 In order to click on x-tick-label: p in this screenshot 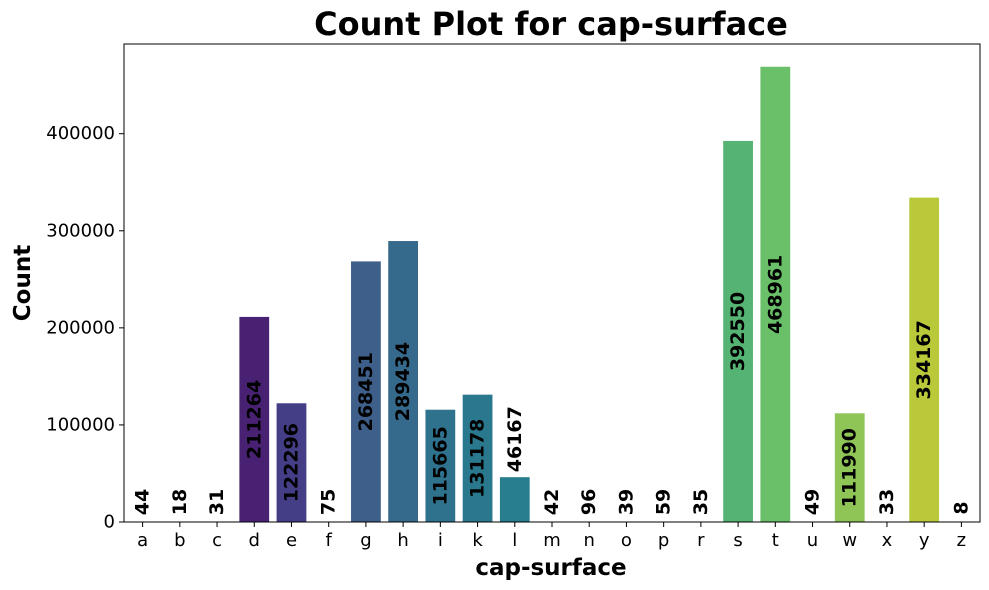, I will do `click(663, 540)`.